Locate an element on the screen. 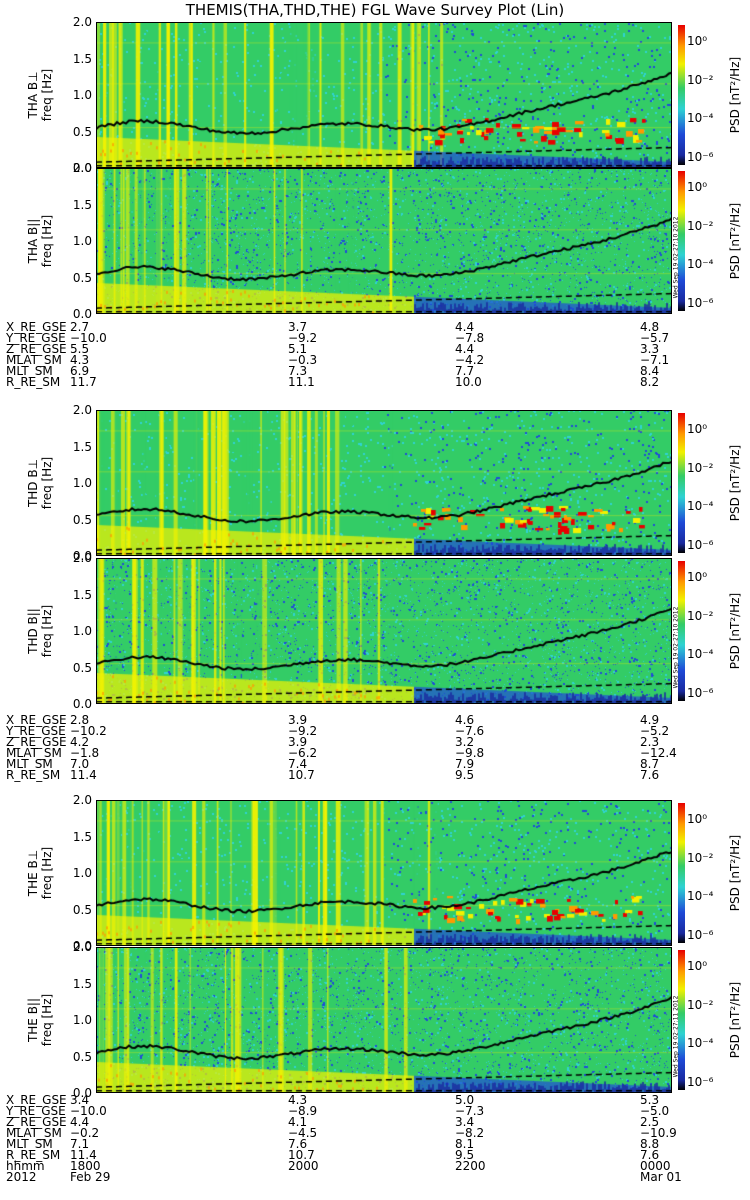 The width and height of the screenshot is (750, 1200). panel-ylabel: THA B⊥ is located at coordinates (33, 95).